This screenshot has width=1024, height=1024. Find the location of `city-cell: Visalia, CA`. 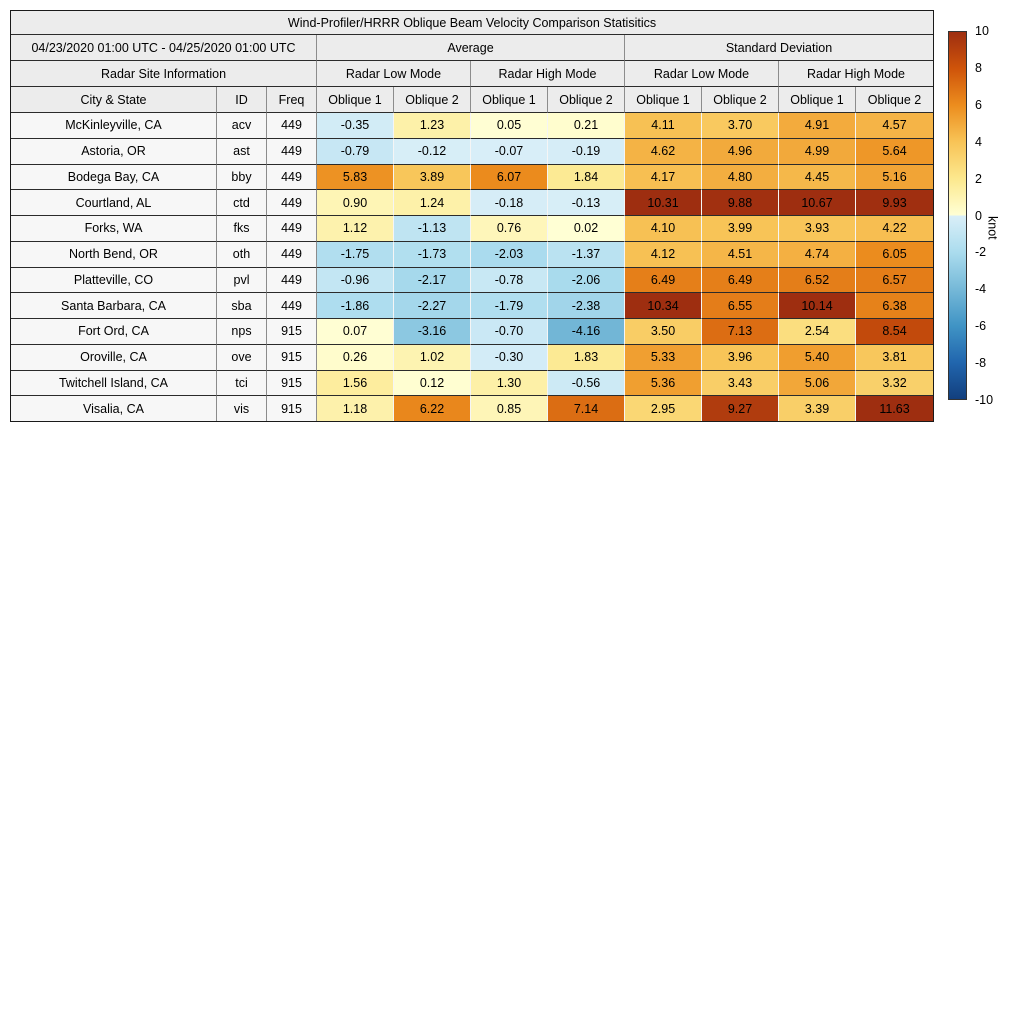

city-cell: Visalia, CA is located at coordinates (114, 408).